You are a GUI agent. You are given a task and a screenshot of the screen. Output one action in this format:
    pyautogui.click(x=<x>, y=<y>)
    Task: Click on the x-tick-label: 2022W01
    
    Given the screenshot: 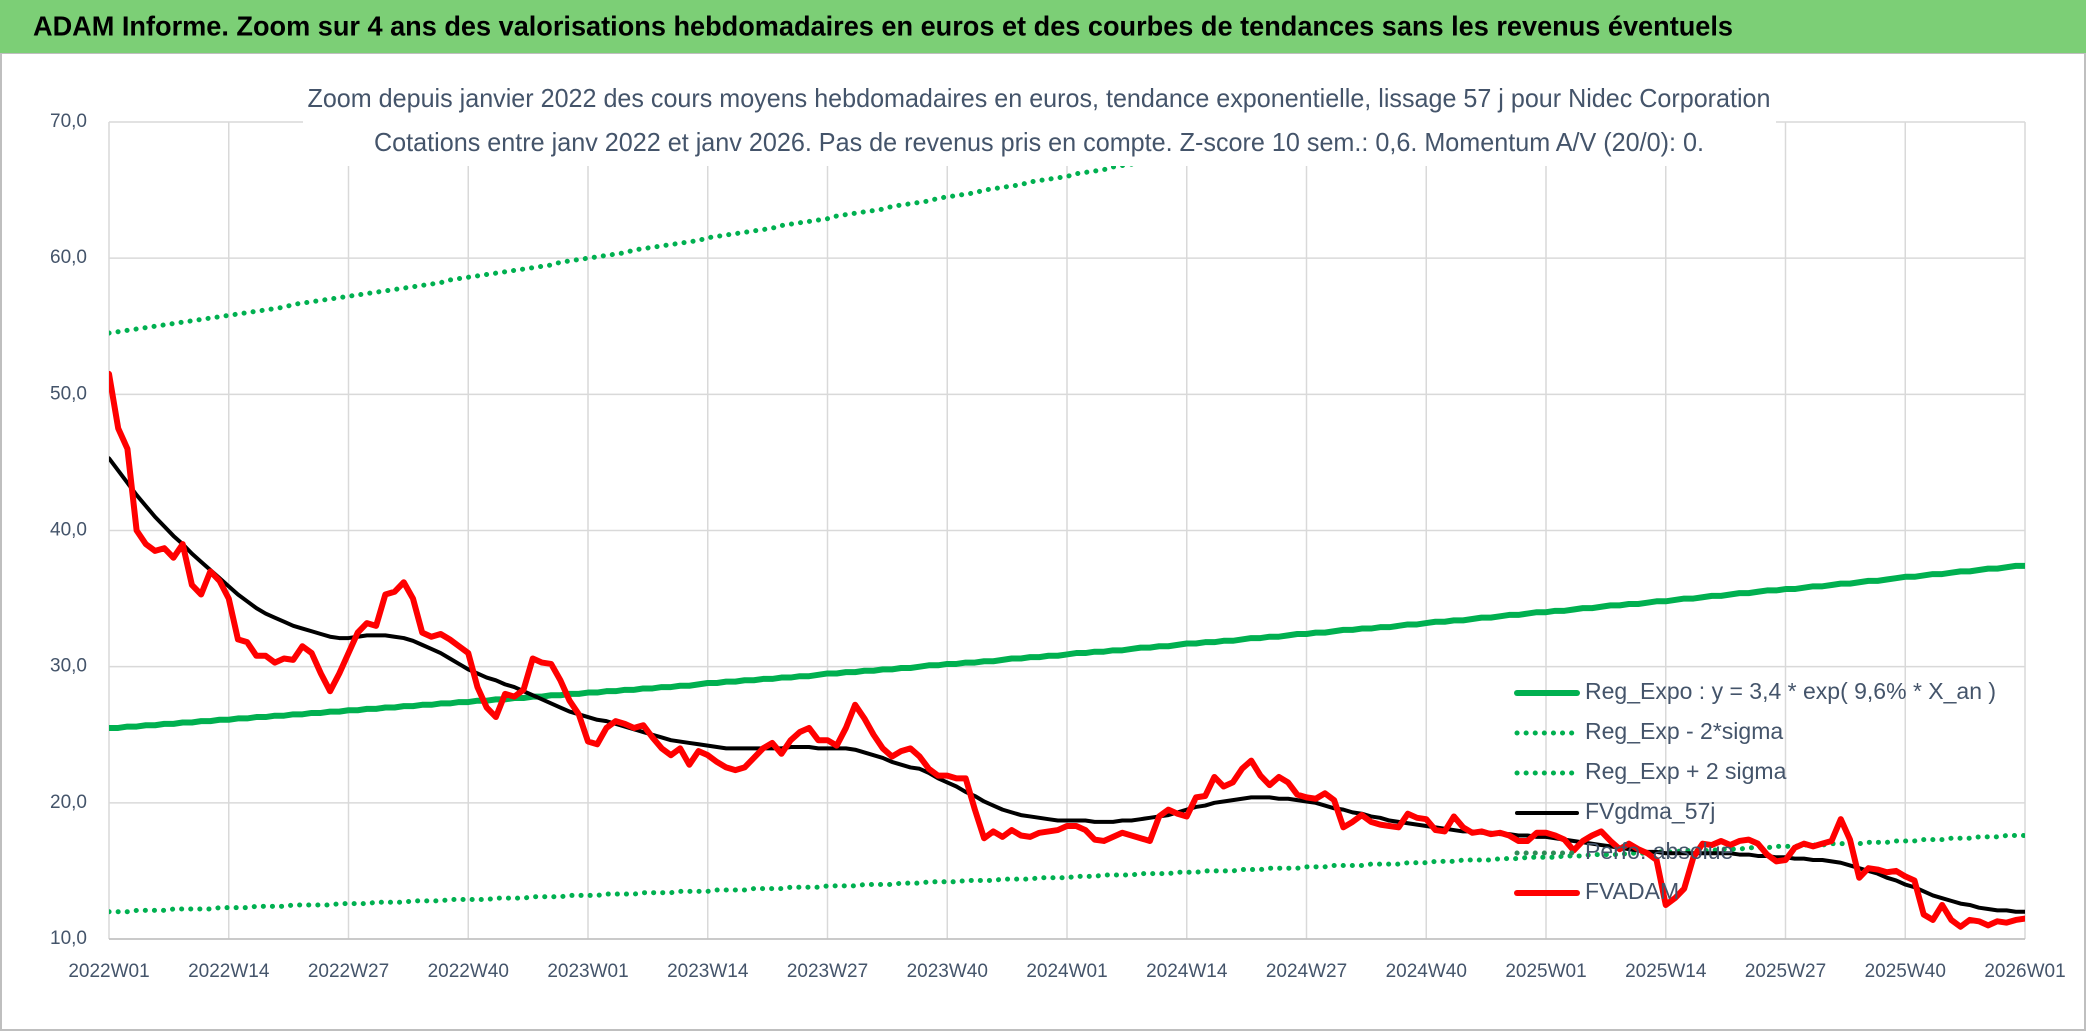 What is the action you would take?
    pyautogui.click(x=108, y=971)
    